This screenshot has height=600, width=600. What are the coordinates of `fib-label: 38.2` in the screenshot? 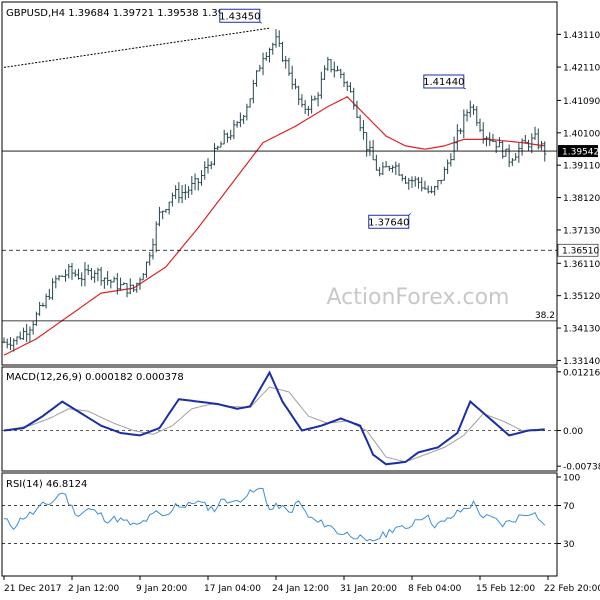 It's located at (545, 316).